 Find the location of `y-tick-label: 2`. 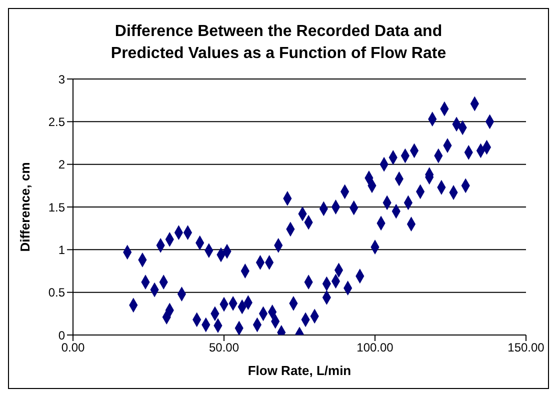

y-tick-label: 2 is located at coordinates (62, 165).